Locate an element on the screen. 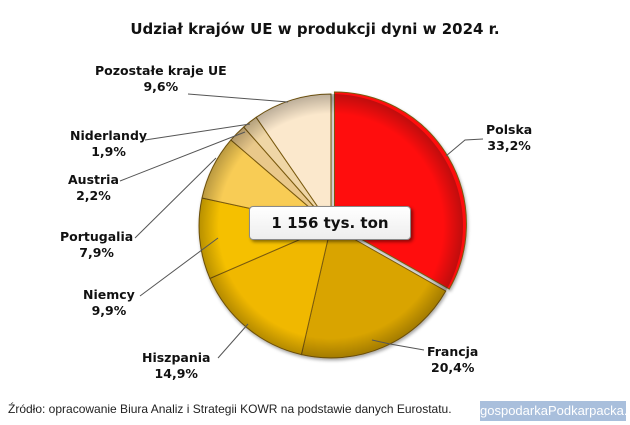 The height and width of the screenshot is (425, 630). total-production-box: 1 156 tys. ton is located at coordinates (330, 223).